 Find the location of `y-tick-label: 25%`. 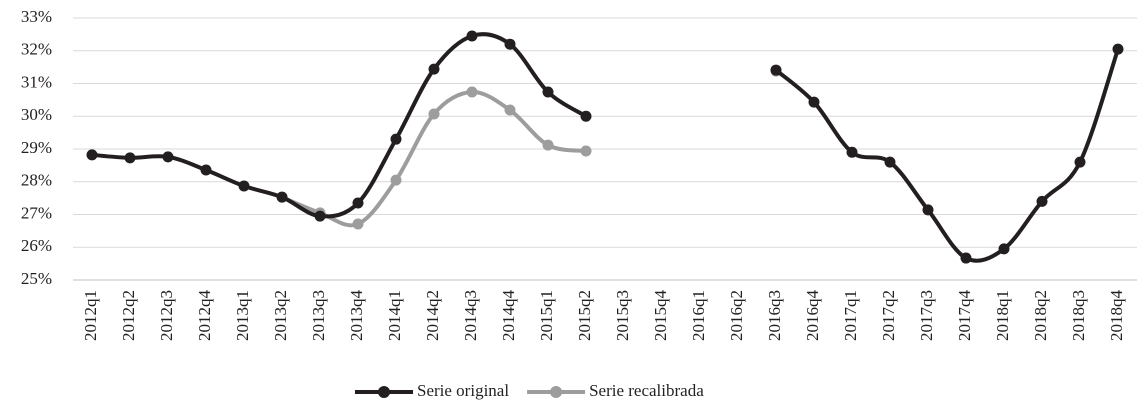

y-tick-label: 25% is located at coordinates (36, 278).